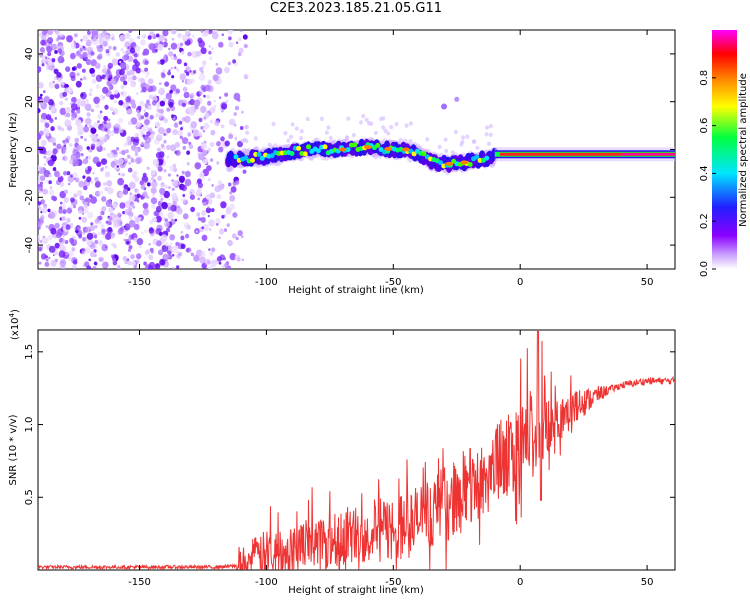  I want to click on x-tick-label: -50, so click(393, 282).